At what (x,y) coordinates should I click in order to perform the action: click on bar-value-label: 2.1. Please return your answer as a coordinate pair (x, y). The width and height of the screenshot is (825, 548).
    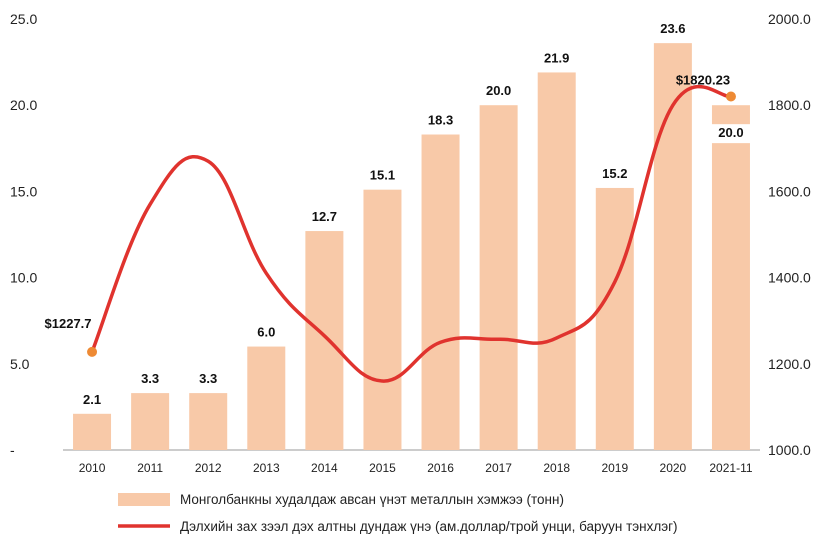
    Looking at the image, I should click on (92, 399).